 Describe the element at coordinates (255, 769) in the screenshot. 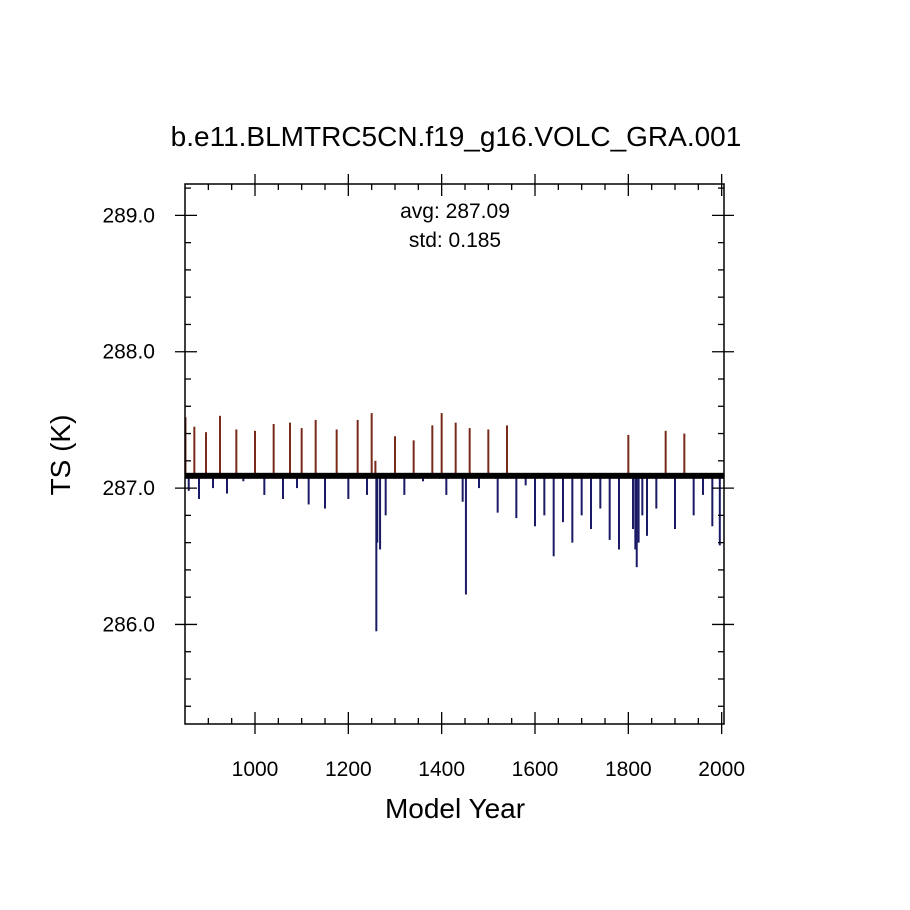

I see `x-tick-label: 1000` at that location.